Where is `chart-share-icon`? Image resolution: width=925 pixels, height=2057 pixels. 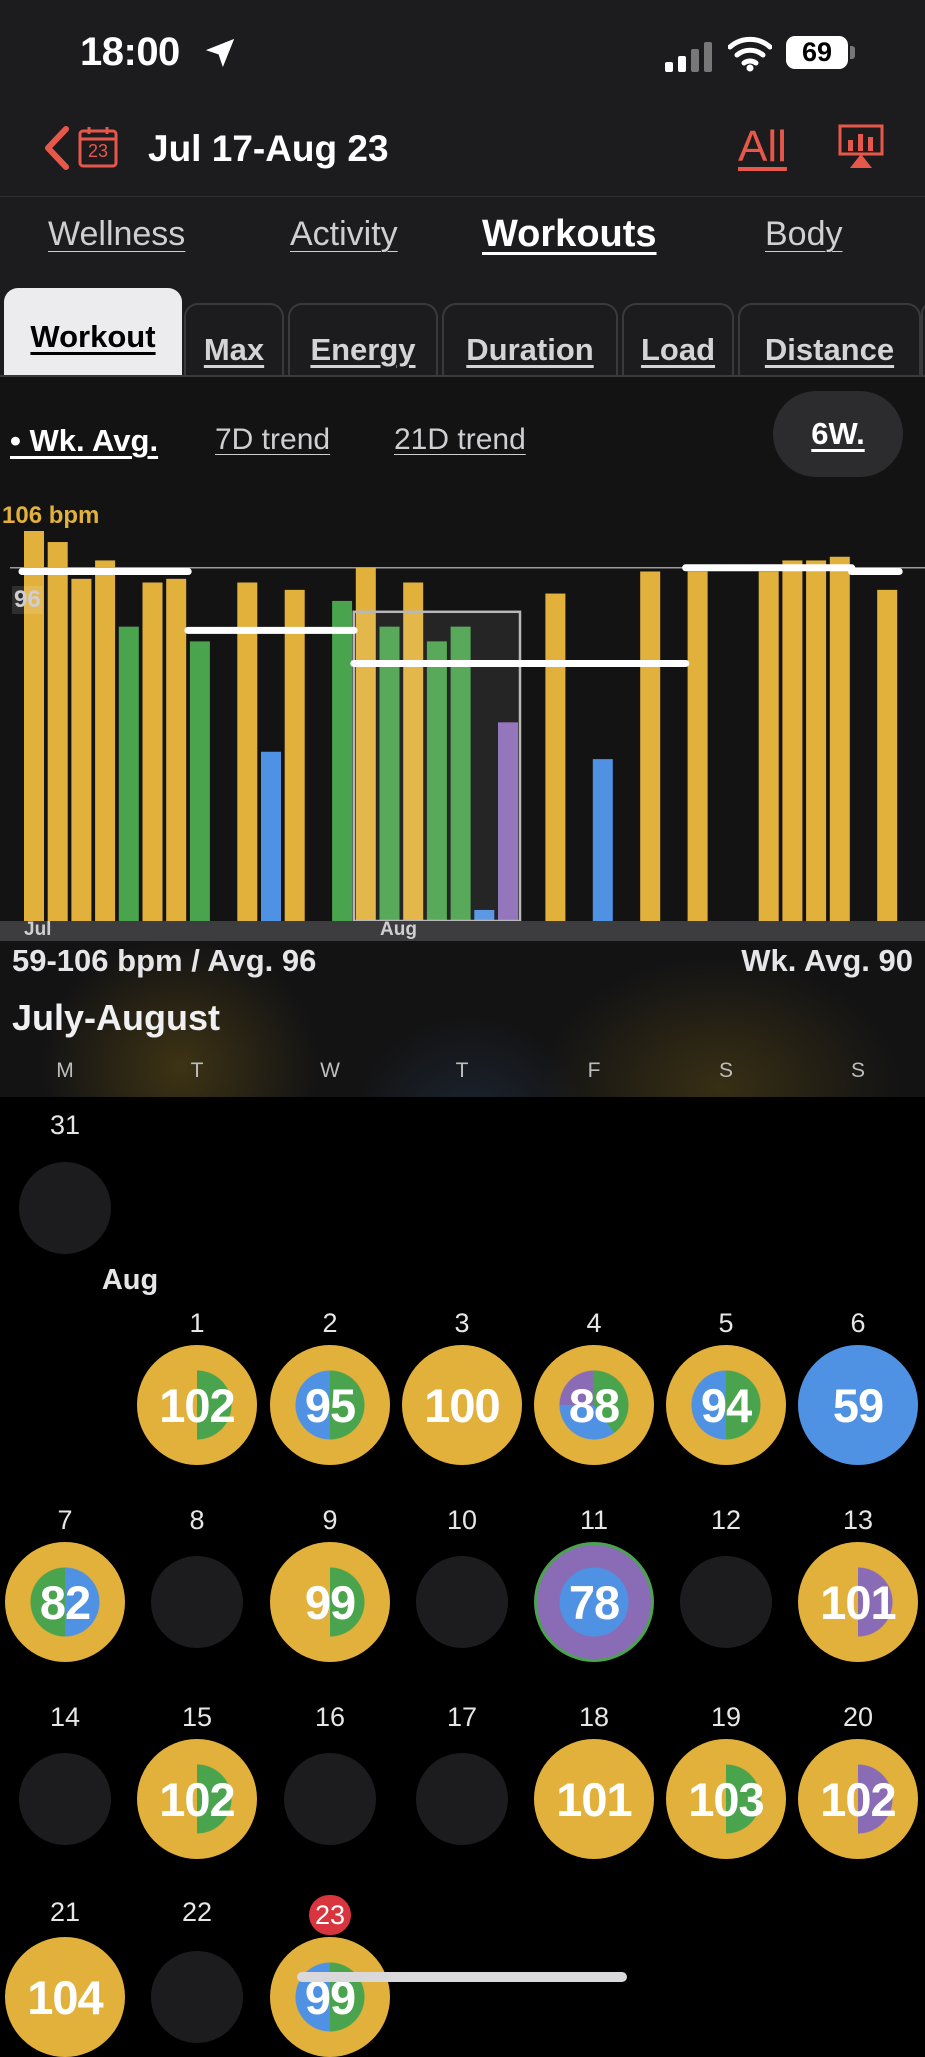
chart-share-icon is located at coordinates (861, 147).